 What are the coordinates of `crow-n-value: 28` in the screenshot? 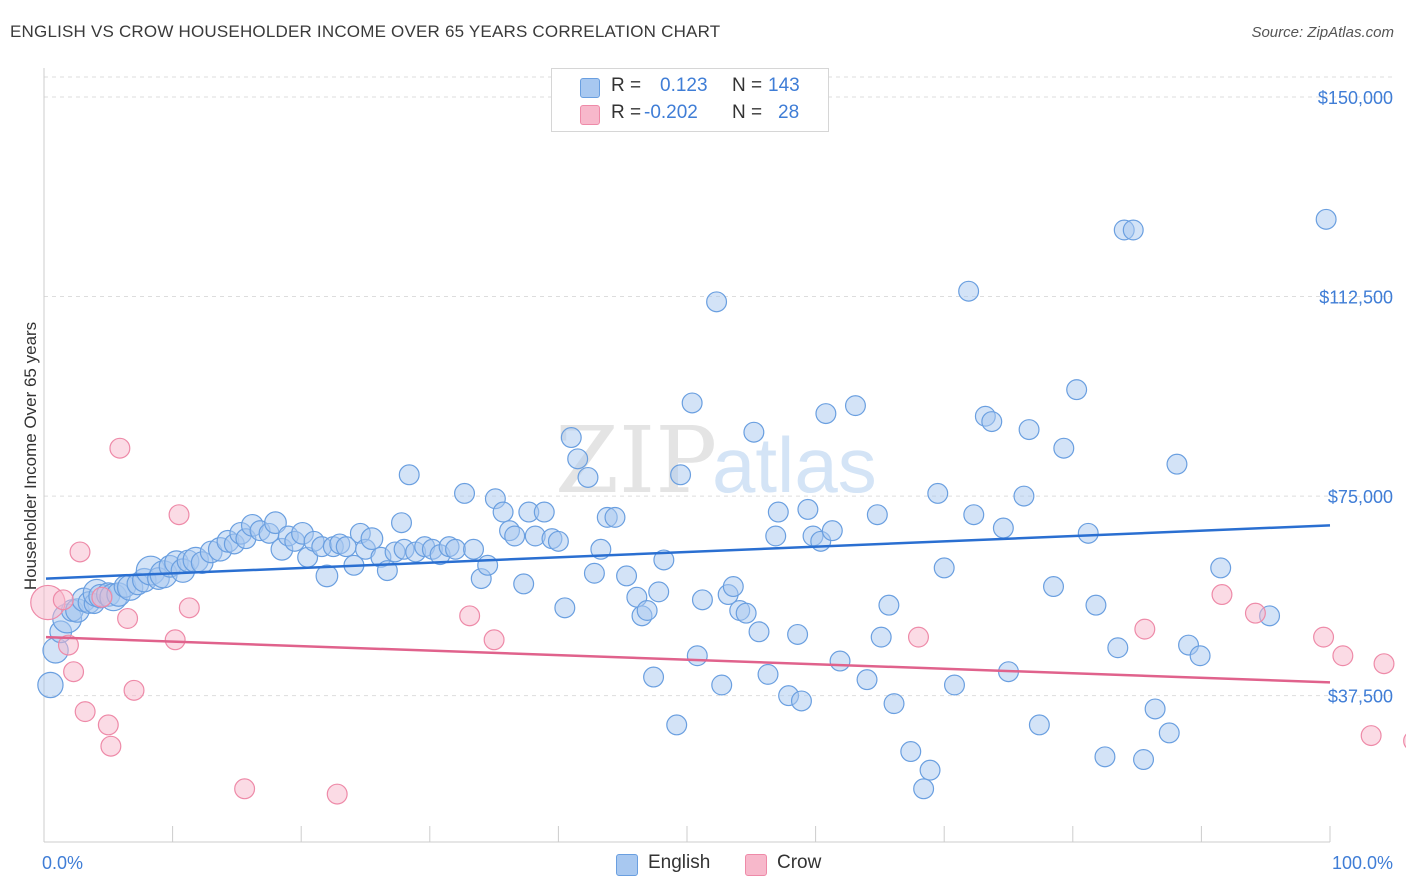 It's located at (789, 112).